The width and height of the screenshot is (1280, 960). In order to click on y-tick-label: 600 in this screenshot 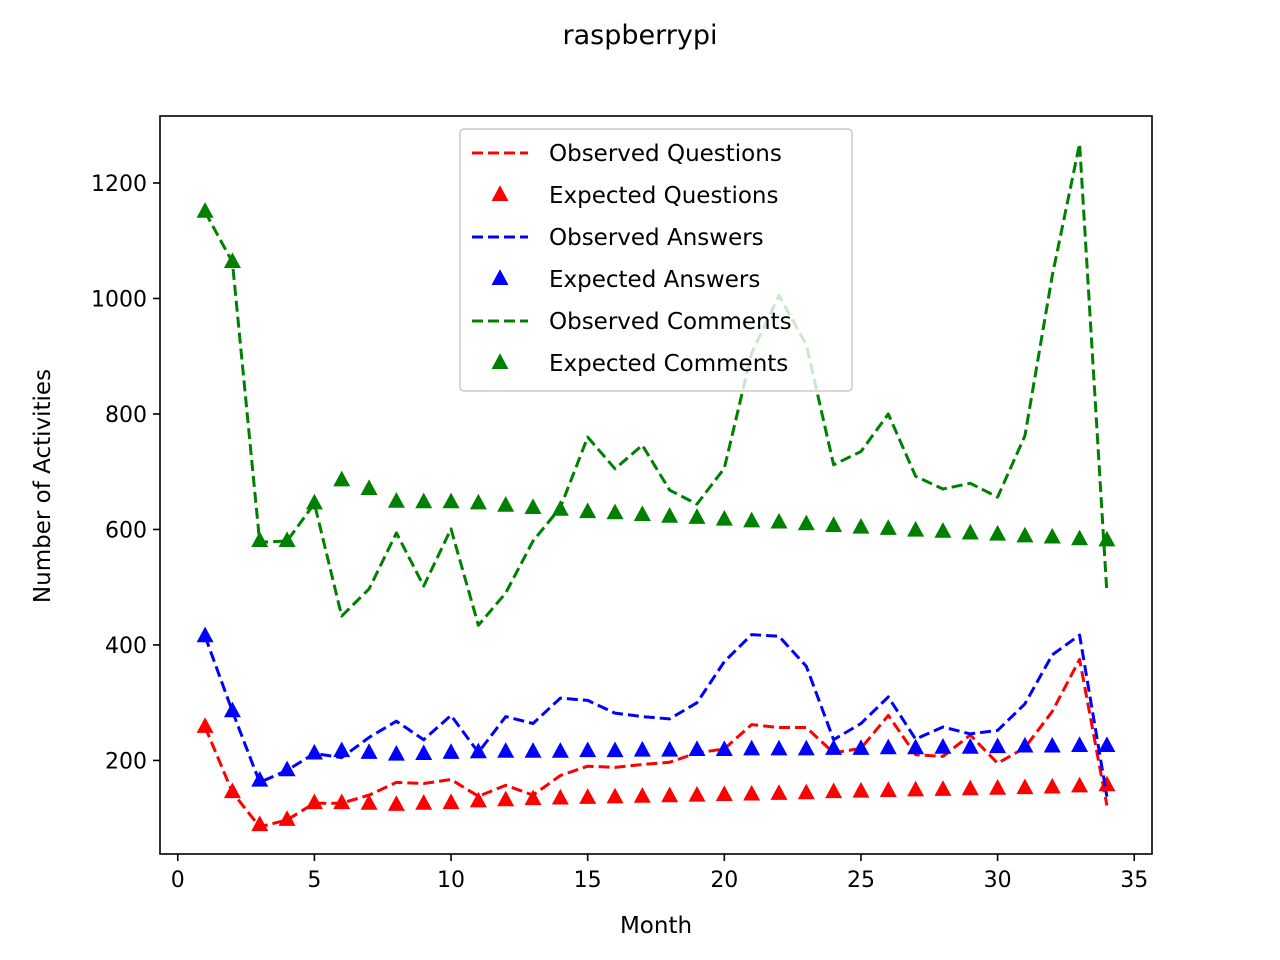, I will do `click(126, 530)`.